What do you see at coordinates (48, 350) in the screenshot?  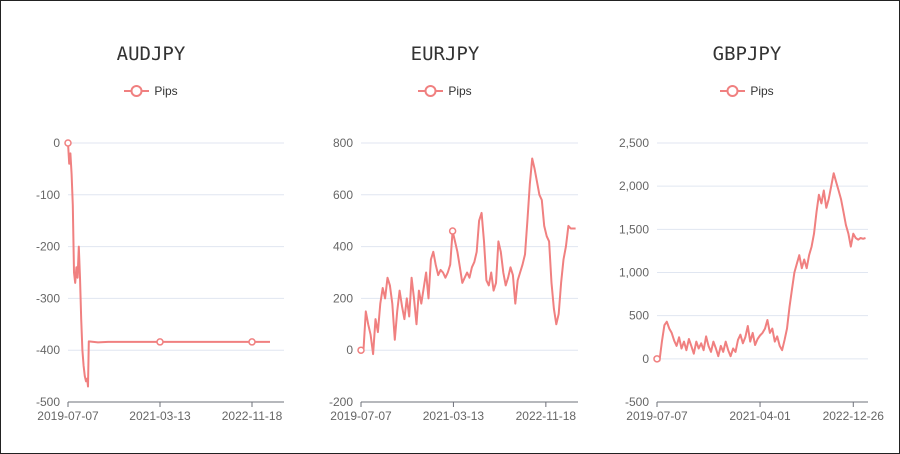 I see `y-tick-label: -400` at bounding box center [48, 350].